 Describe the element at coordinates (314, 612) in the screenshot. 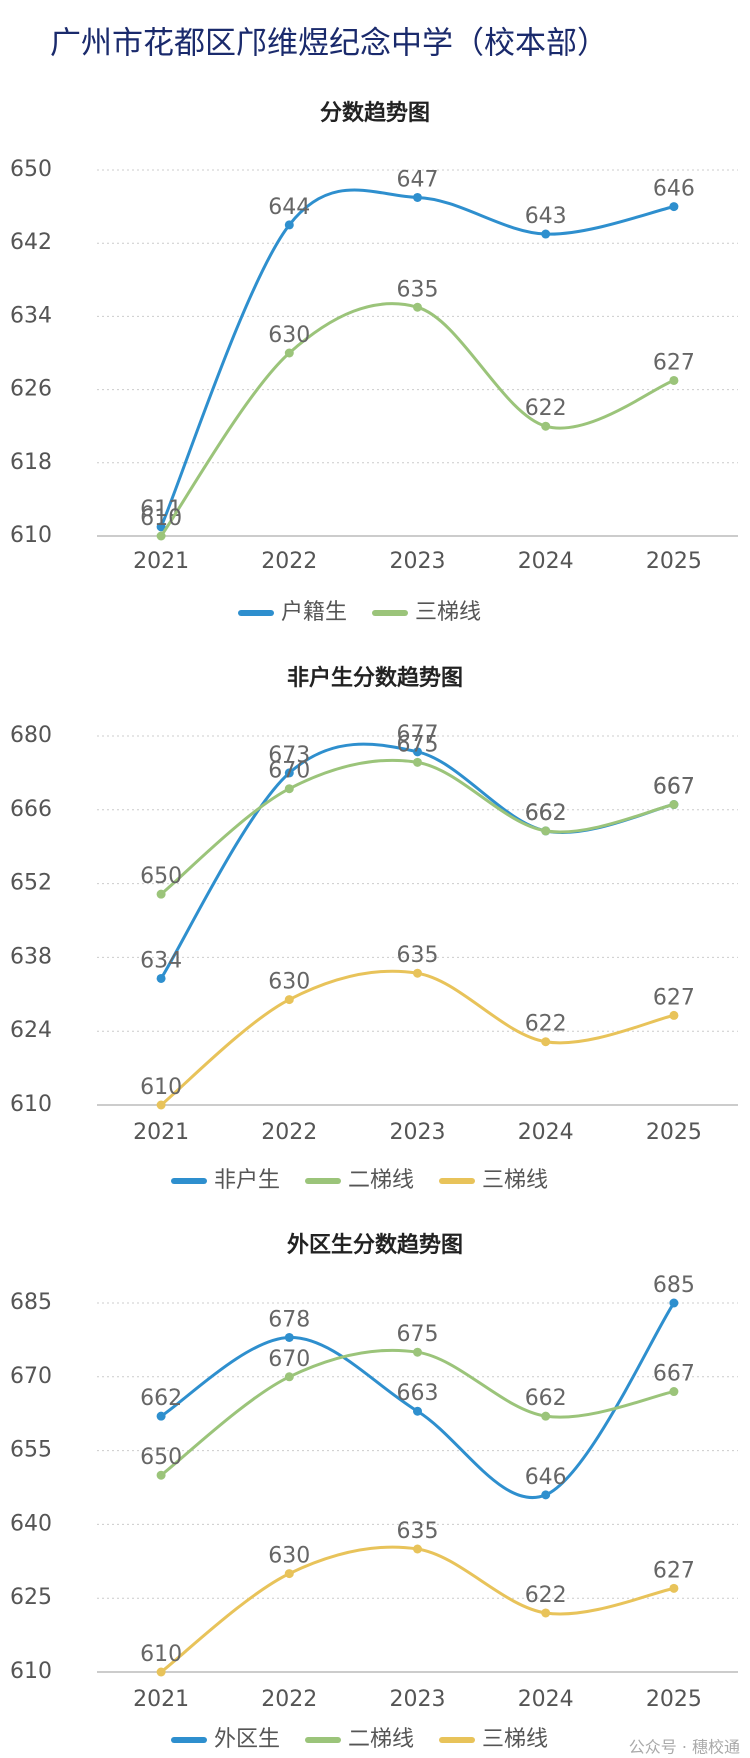

I see `legend-label: 户籍生` at that location.